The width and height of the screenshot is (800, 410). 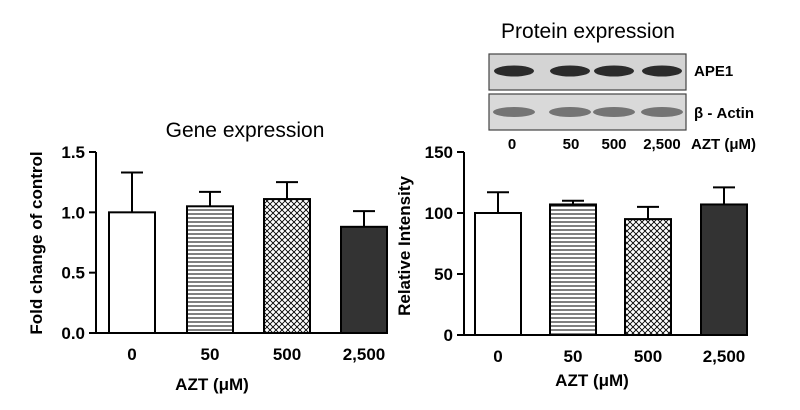 I want to click on gene-y-tick-label: 1.0, so click(x=73, y=212).